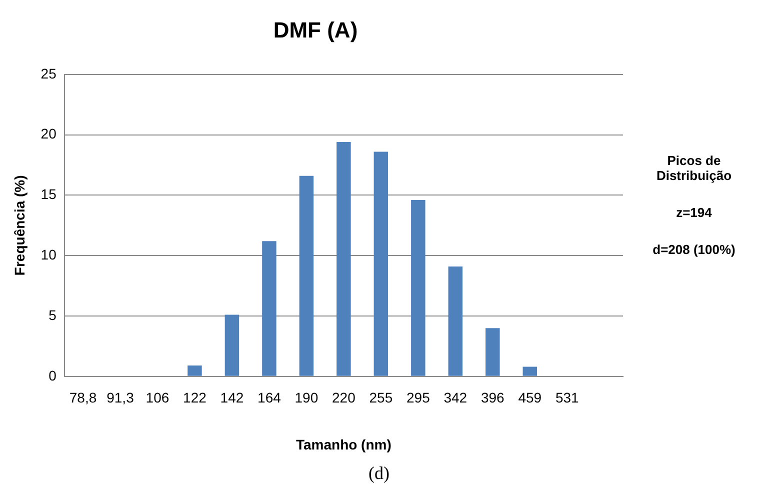 The height and width of the screenshot is (501, 758). Describe the element at coordinates (530, 398) in the screenshot. I see `x-tick-label: 459` at that location.